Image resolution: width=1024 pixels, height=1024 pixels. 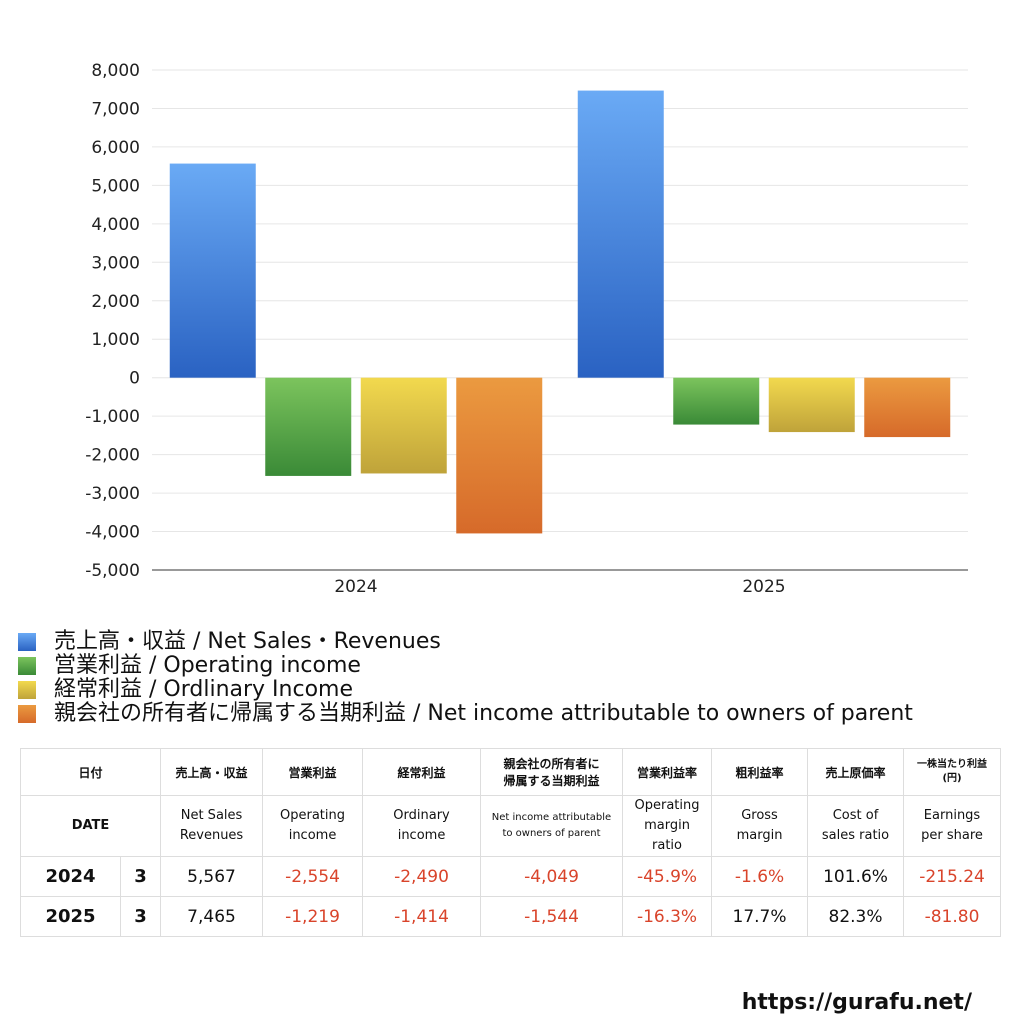 What do you see at coordinates (952, 778) in the screenshot?
I see `header-eps-jp-line2: (円)` at bounding box center [952, 778].